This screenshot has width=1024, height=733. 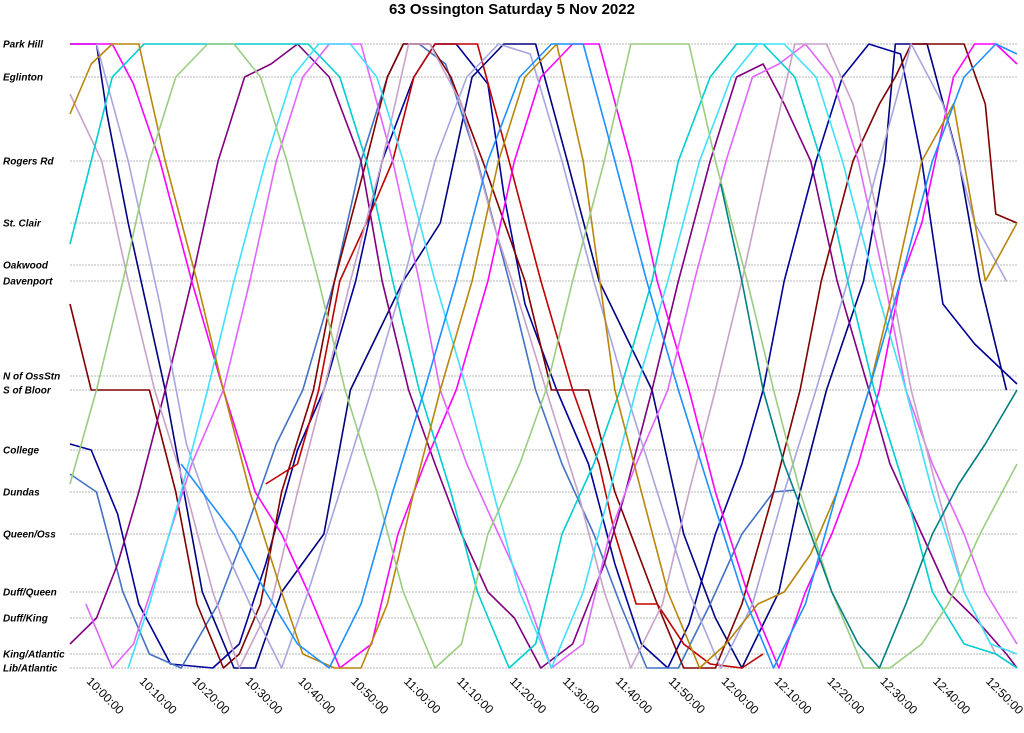 I want to click on stop-label-oakwood: Oakwood, so click(x=26, y=266).